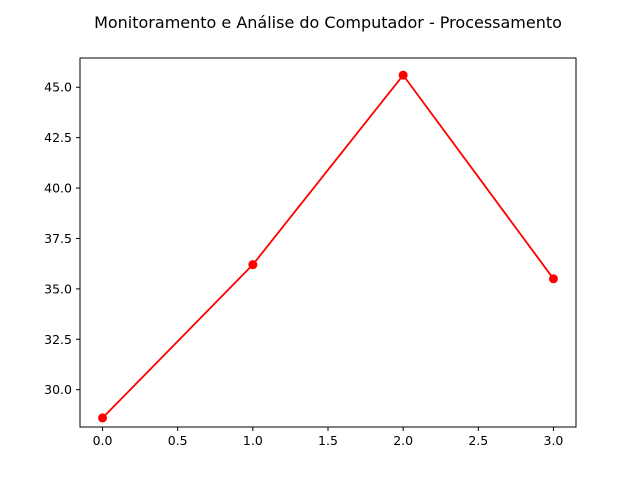 Image resolution: width=640 pixels, height=480 pixels. I want to click on y-tick-label: 32.5, so click(58, 339).